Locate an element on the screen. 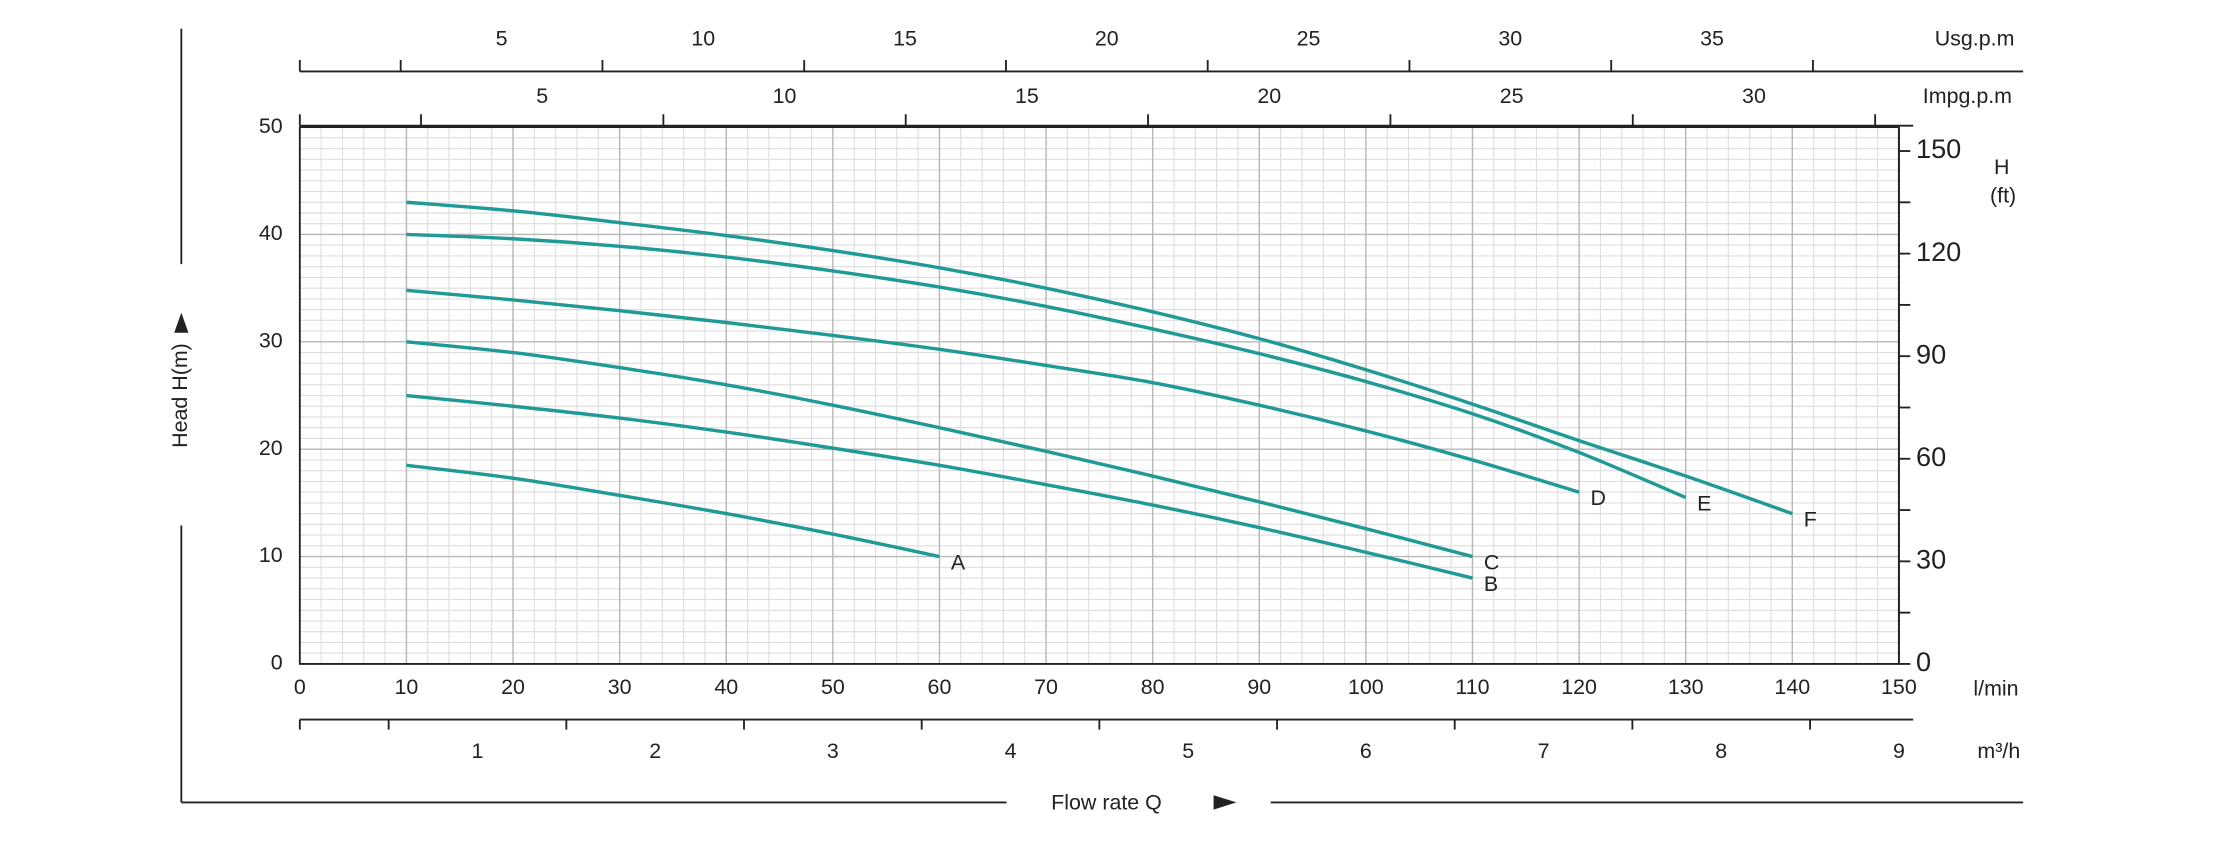 The image size is (2213, 851). y-tick-label: 10 is located at coordinates (271, 555).